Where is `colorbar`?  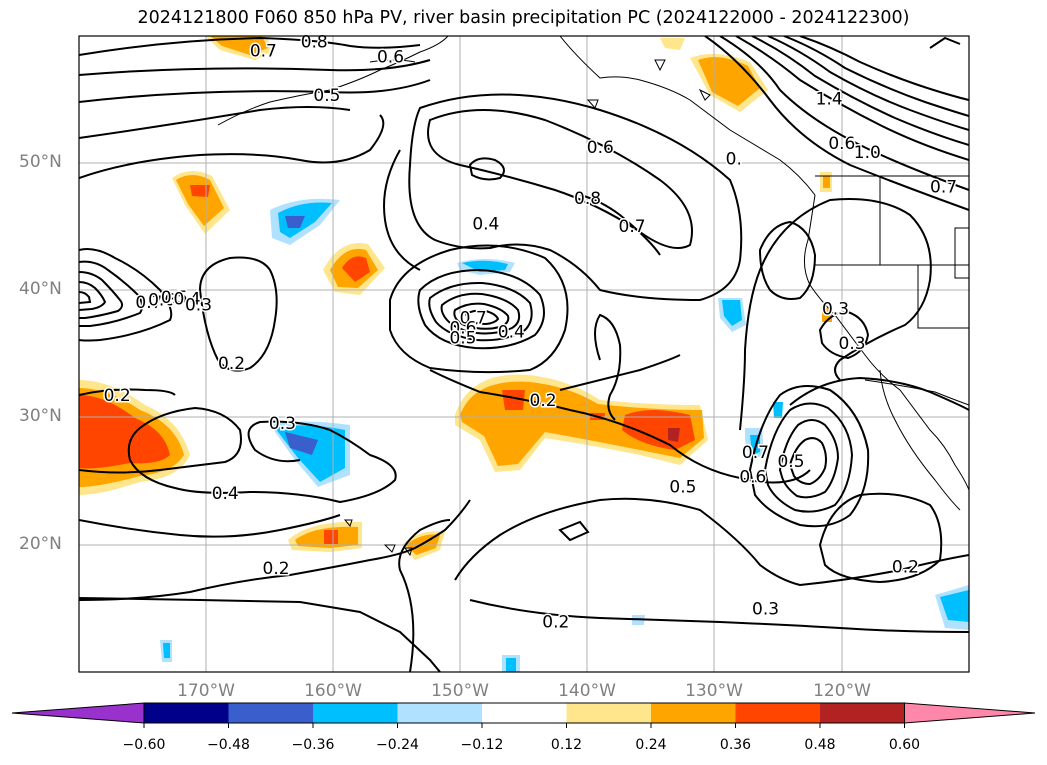 colorbar is located at coordinates (523, 715).